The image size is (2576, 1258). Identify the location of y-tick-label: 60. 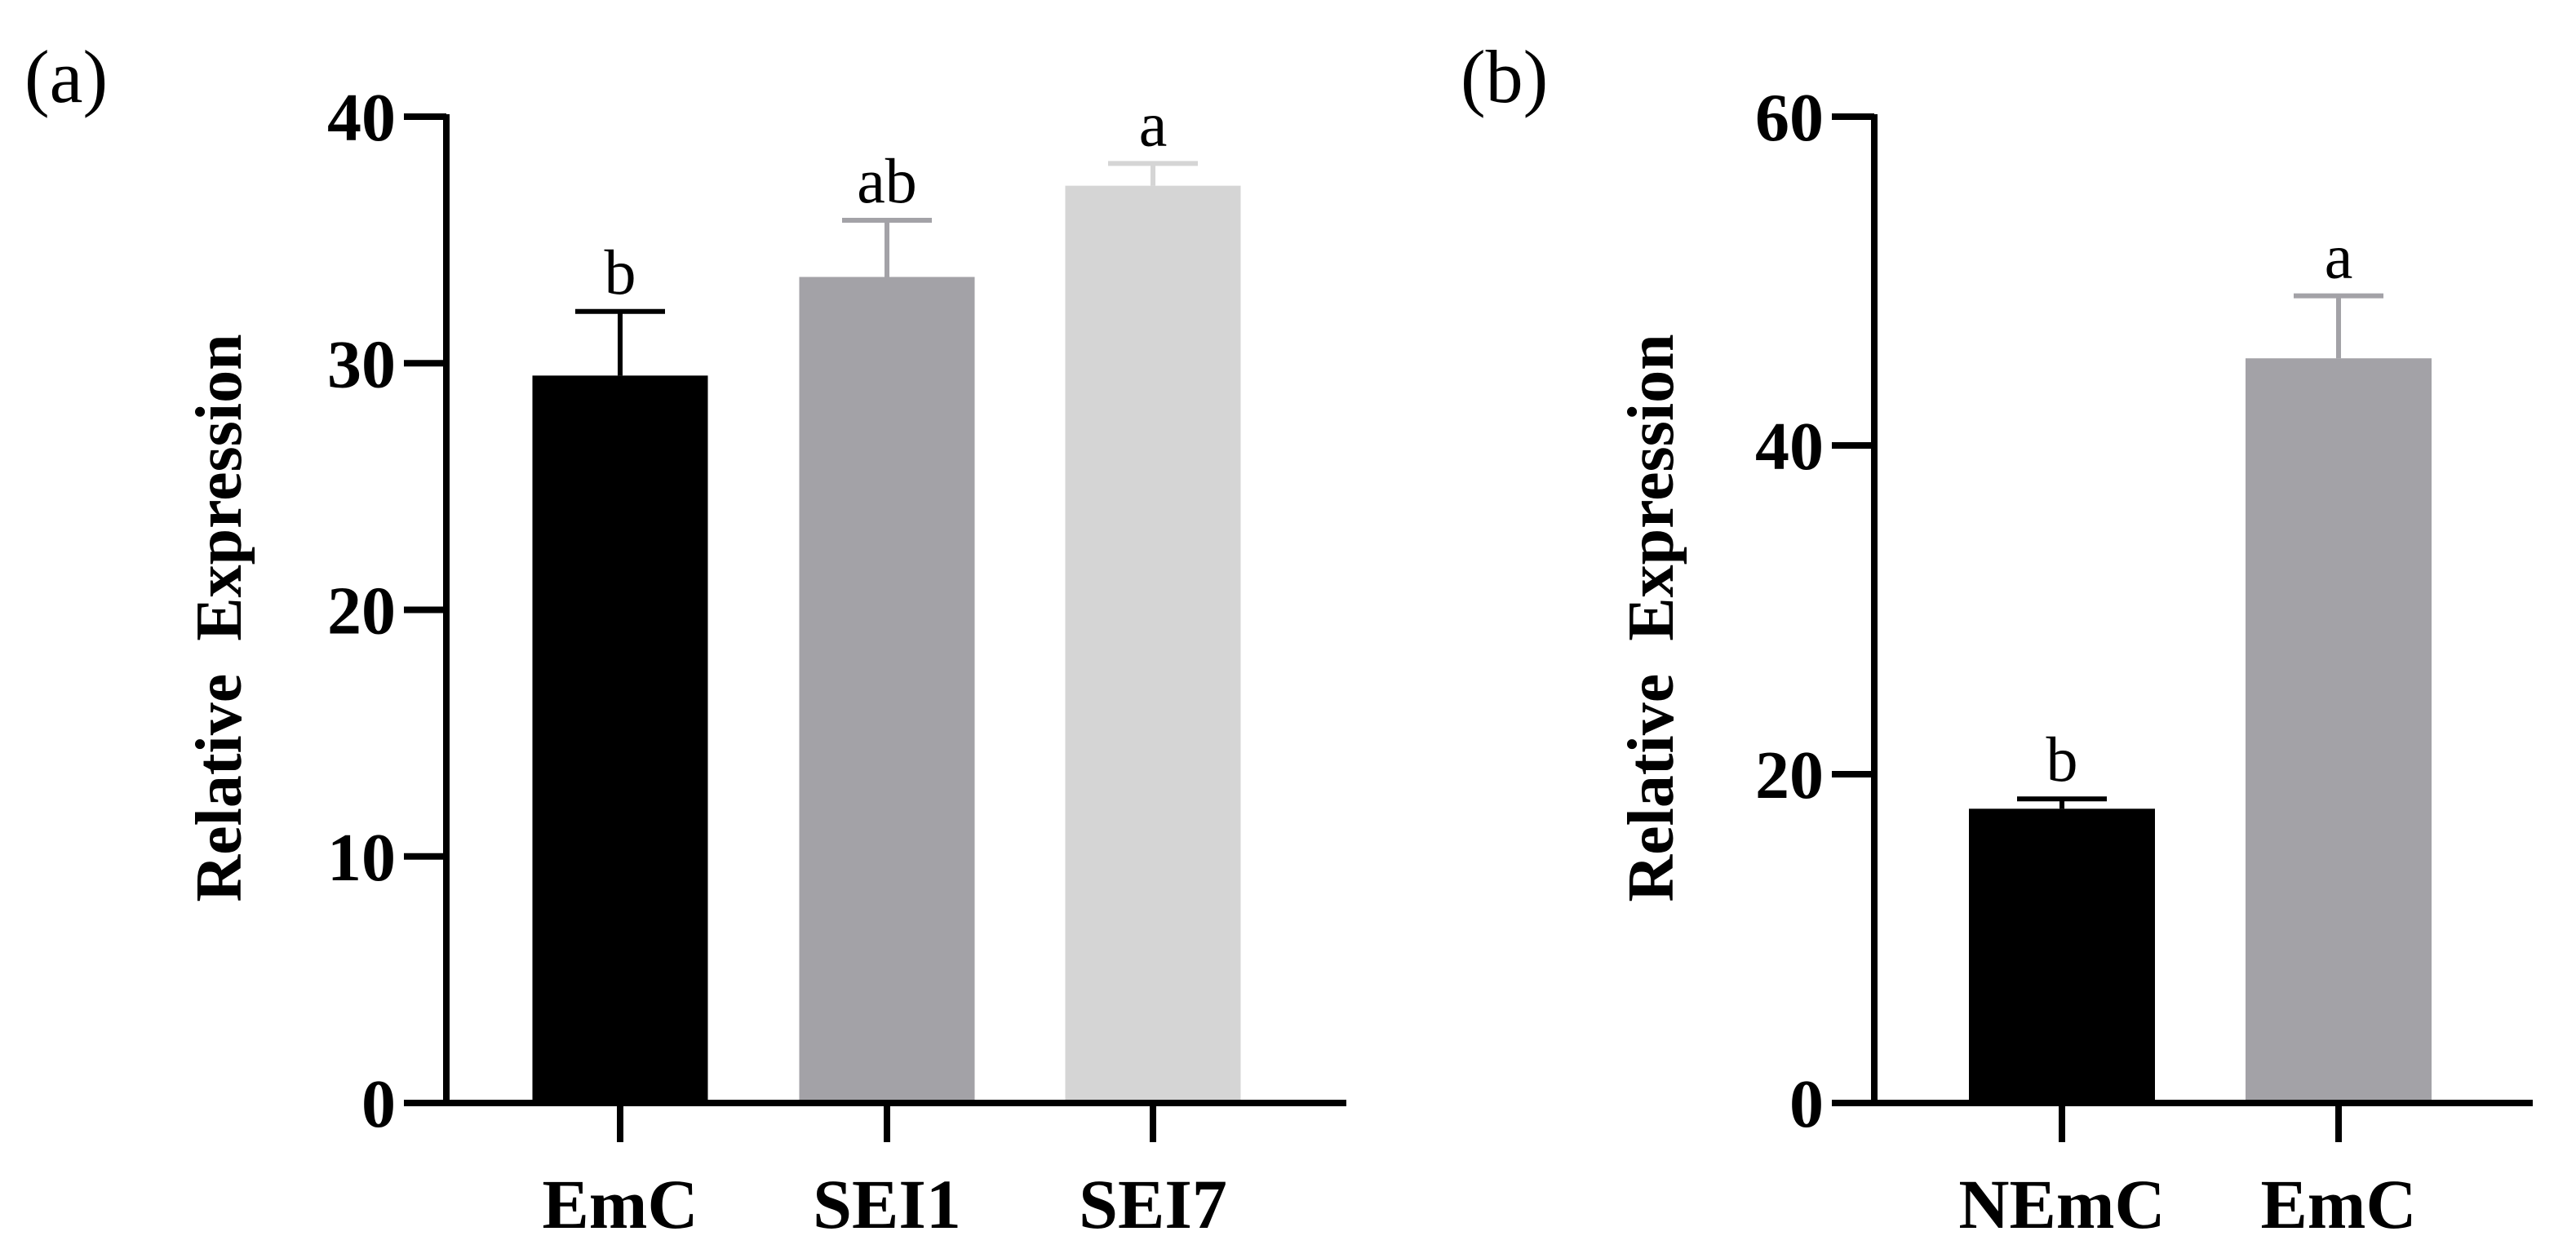
(1789, 118).